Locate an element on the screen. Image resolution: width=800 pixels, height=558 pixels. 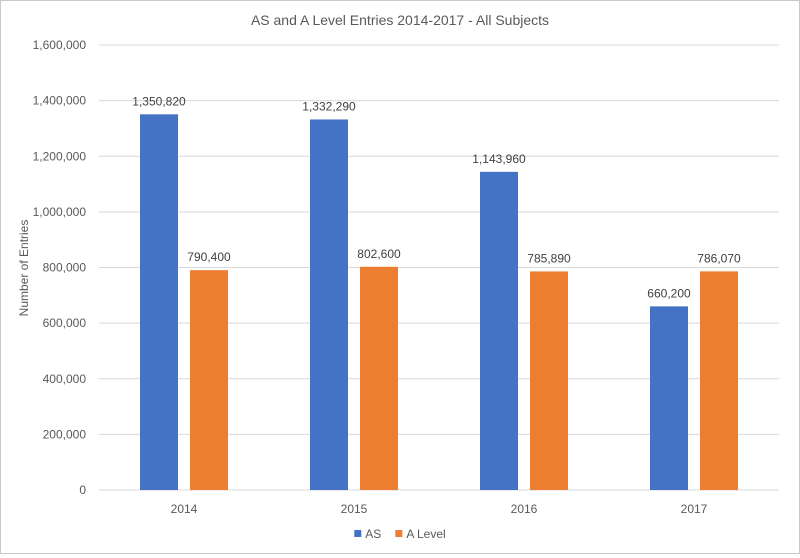
x-axis-ticks: 2014 2015 2016 2017 is located at coordinates (439, 509).